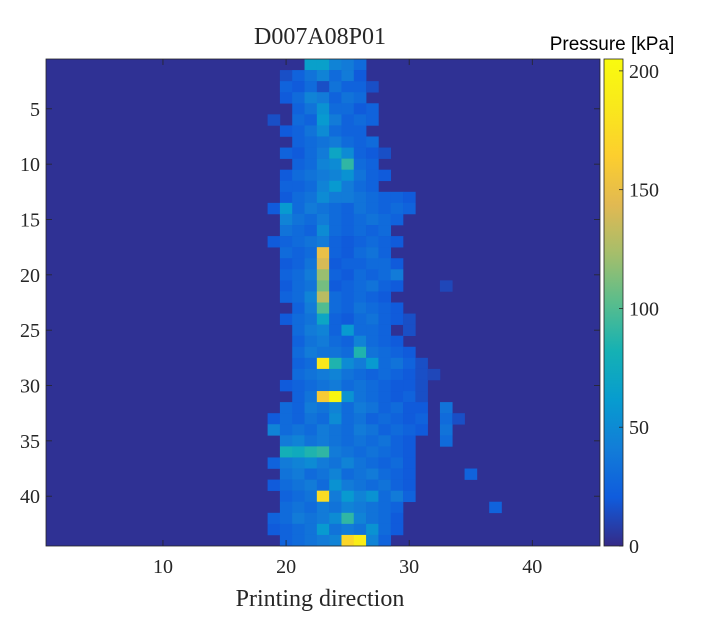 The image size is (712, 620). Describe the element at coordinates (30, 165) in the screenshot. I see `y-tick-label: 10` at that location.